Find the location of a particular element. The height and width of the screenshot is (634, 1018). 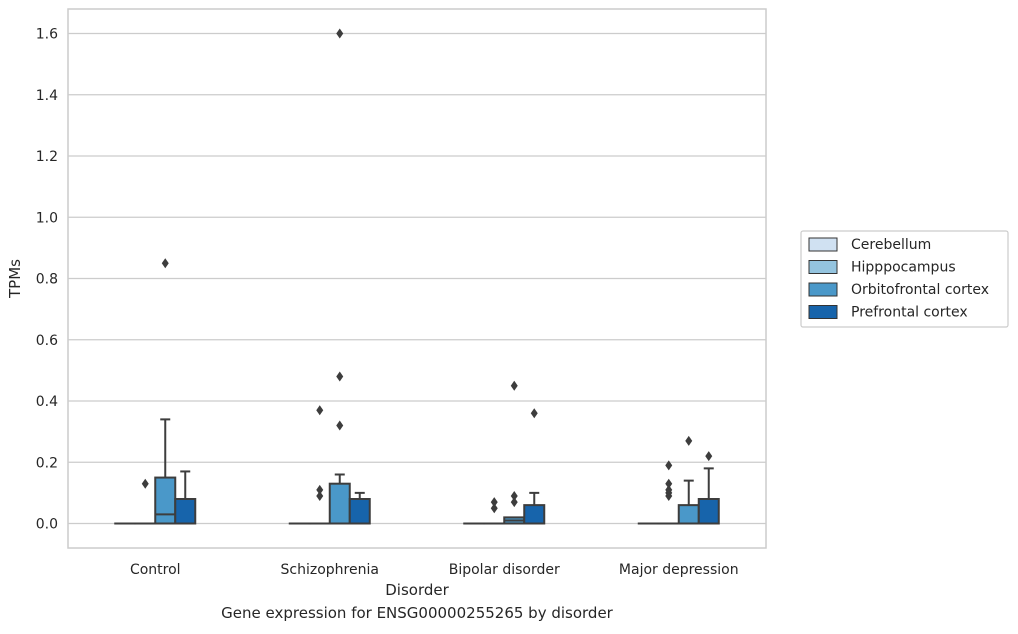

y-tick-label: 1.4 is located at coordinates (47, 96).